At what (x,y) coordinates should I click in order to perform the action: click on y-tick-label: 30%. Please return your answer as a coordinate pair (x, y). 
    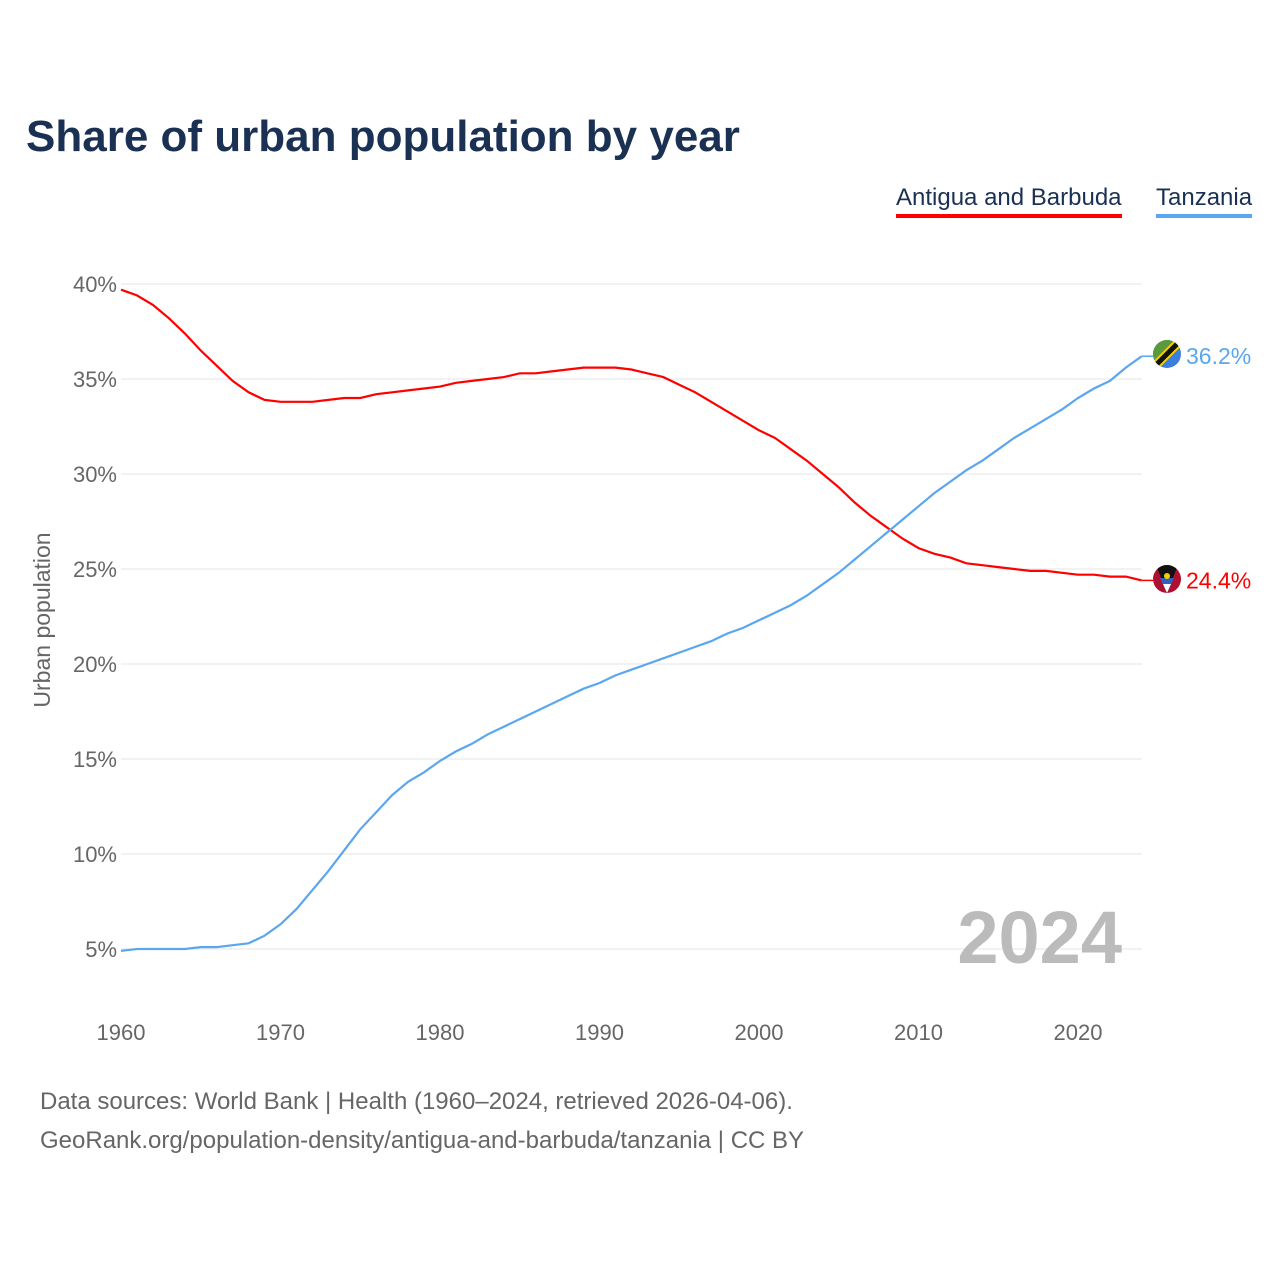
    Looking at the image, I should click on (95, 474).